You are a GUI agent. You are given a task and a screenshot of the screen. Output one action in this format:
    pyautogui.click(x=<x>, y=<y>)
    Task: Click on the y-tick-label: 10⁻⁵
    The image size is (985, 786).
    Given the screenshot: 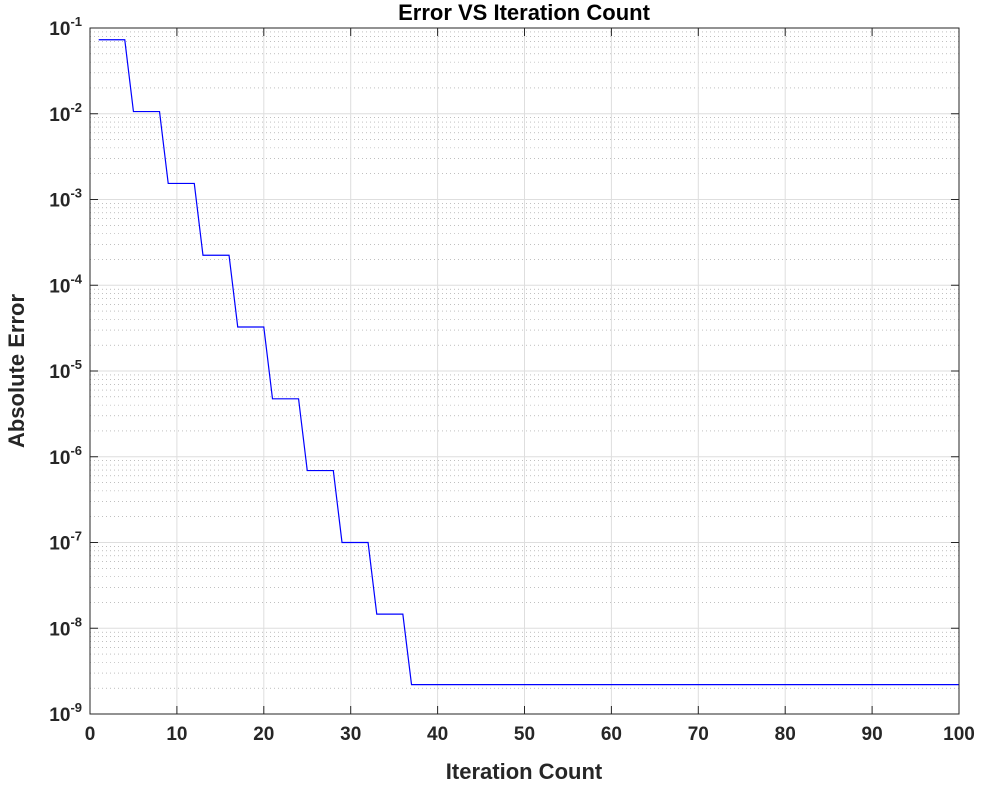 What is the action you would take?
    pyautogui.click(x=65, y=370)
    